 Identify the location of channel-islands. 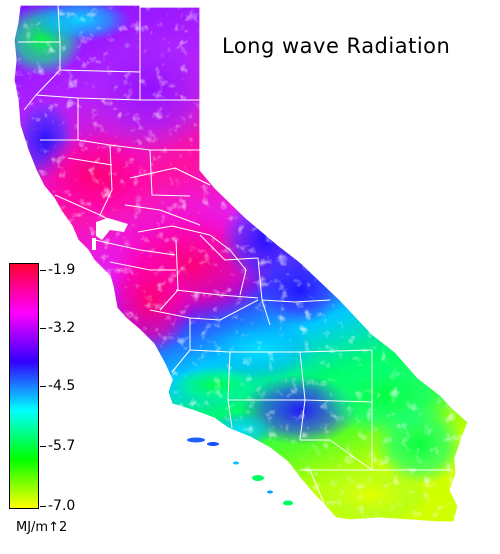
(240, 471).